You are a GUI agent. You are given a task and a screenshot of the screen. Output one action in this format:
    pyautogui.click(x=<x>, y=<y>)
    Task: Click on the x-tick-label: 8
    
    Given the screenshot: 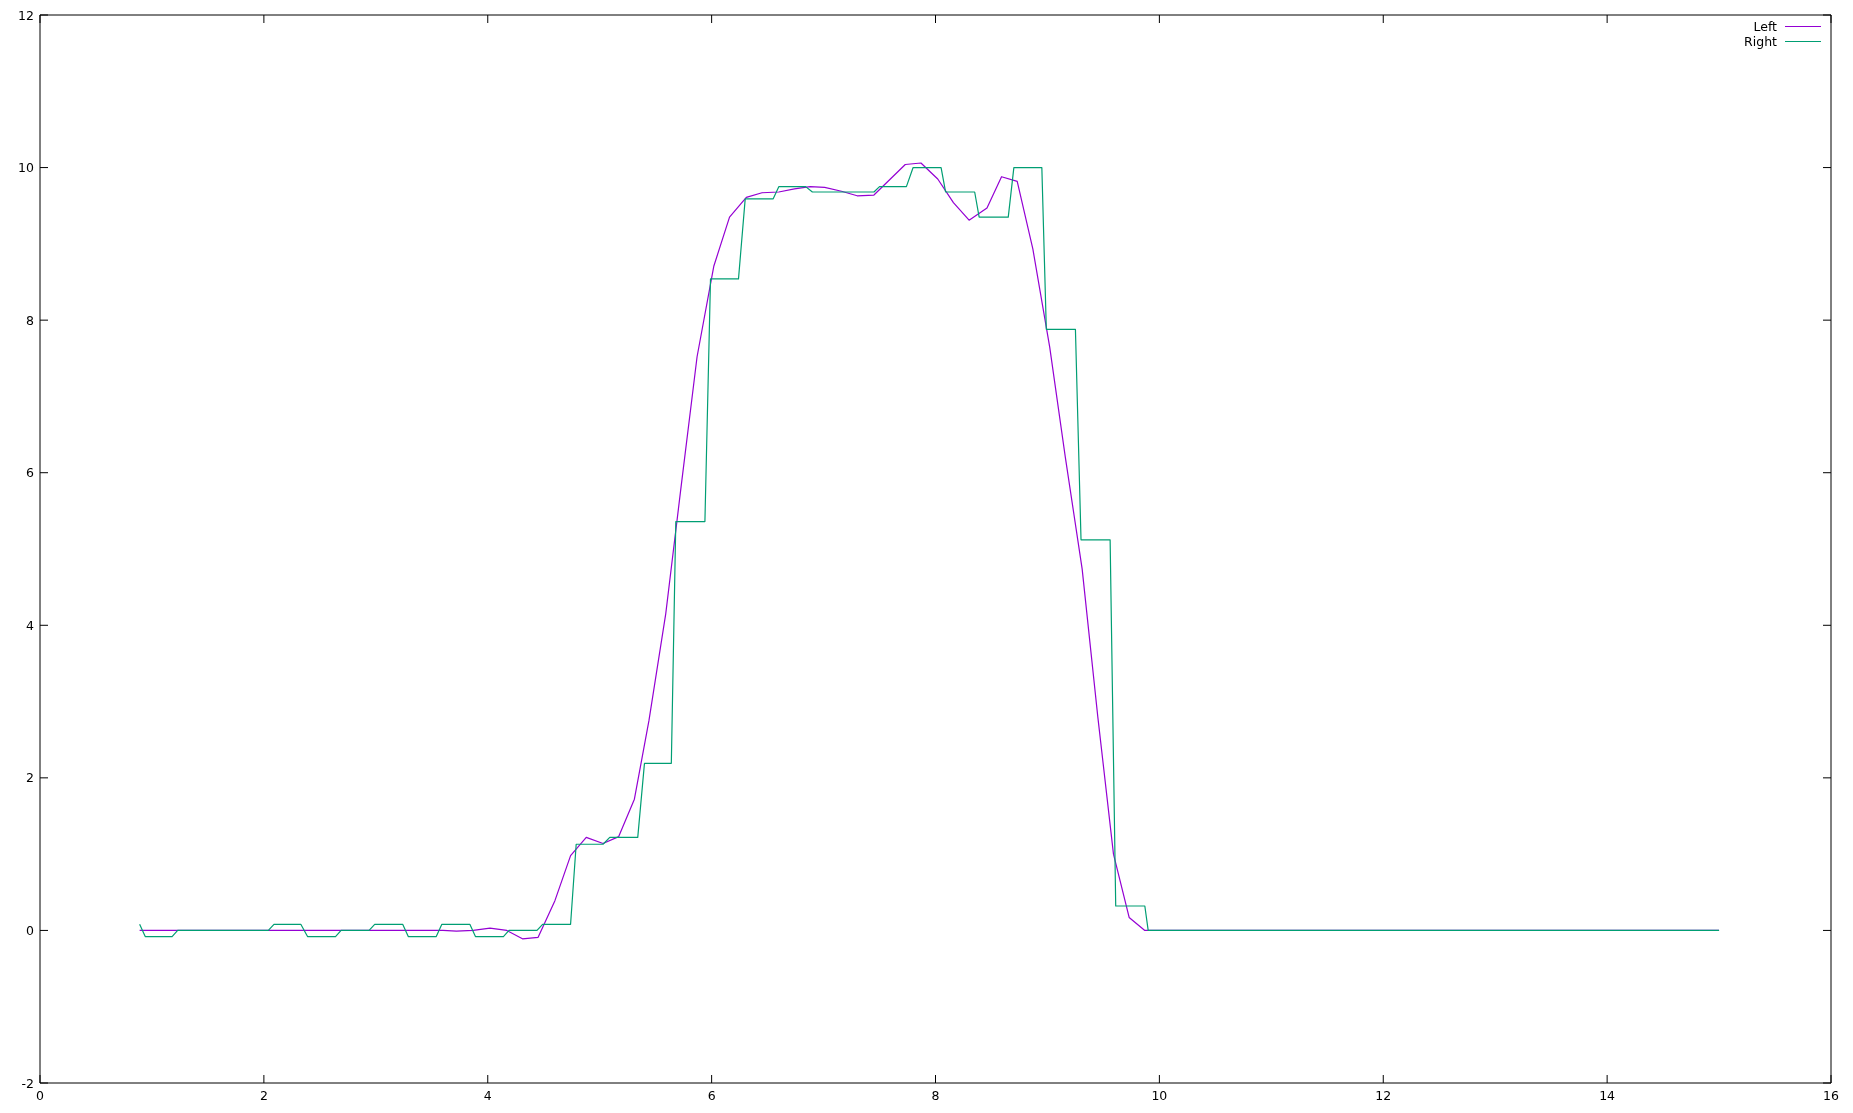 What is the action you would take?
    pyautogui.click(x=935, y=1095)
    